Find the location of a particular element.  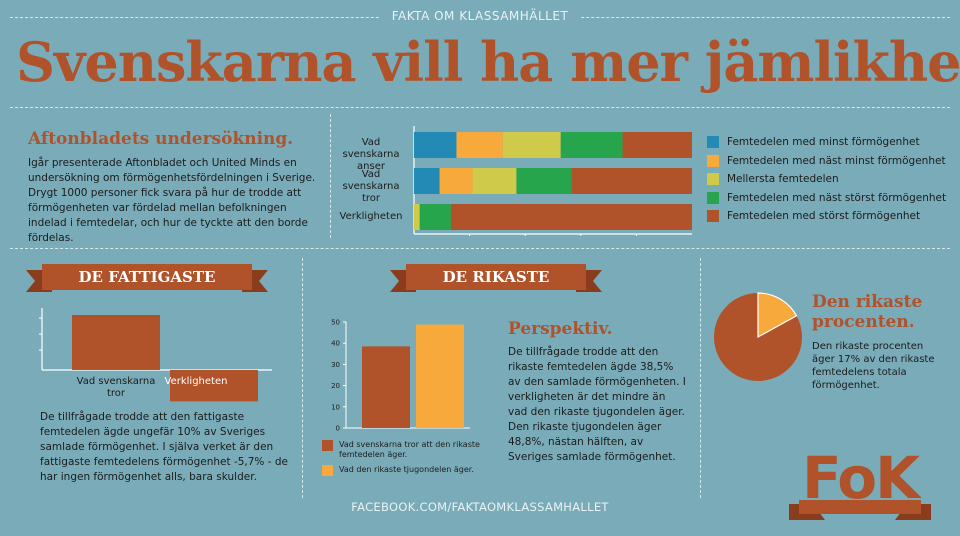

ribbon-rikaste-label: DE RIKASTE is located at coordinates (496, 277).